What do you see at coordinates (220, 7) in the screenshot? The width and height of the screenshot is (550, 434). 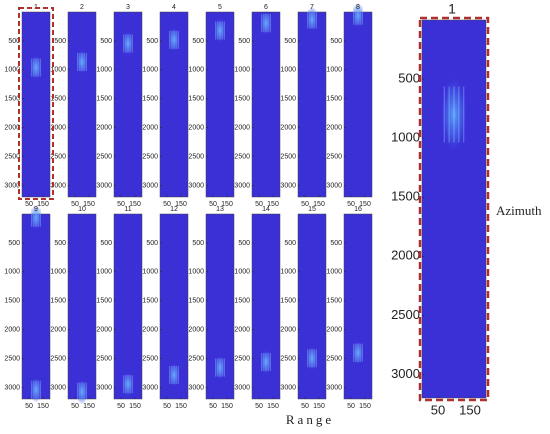 I see `panel-title: 5` at bounding box center [220, 7].